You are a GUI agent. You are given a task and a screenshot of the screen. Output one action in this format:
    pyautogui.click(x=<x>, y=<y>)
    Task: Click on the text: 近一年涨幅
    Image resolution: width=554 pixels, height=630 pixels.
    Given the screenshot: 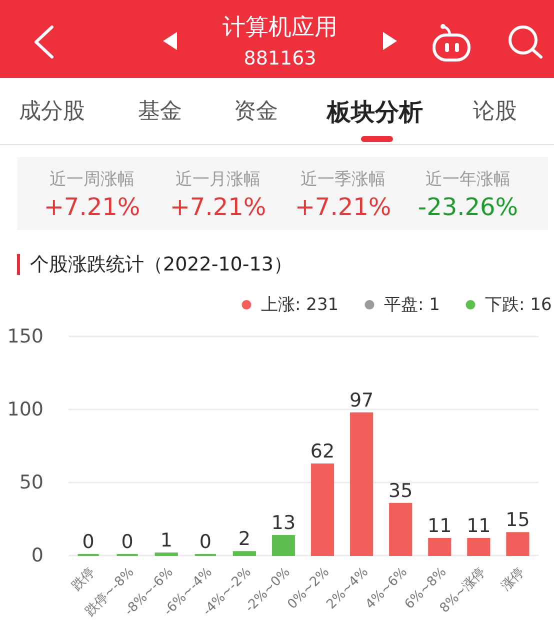 What is the action you would take?
    pyautogui.click(x=468, y=180)
    